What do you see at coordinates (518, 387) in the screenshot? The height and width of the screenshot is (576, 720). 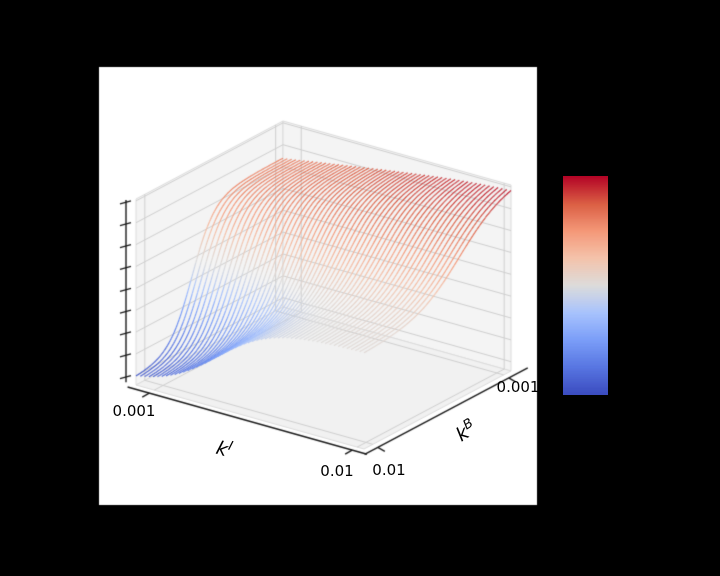 I see `y-axis-tick-label-0001: 0.001` at bounding box center [518, 387].